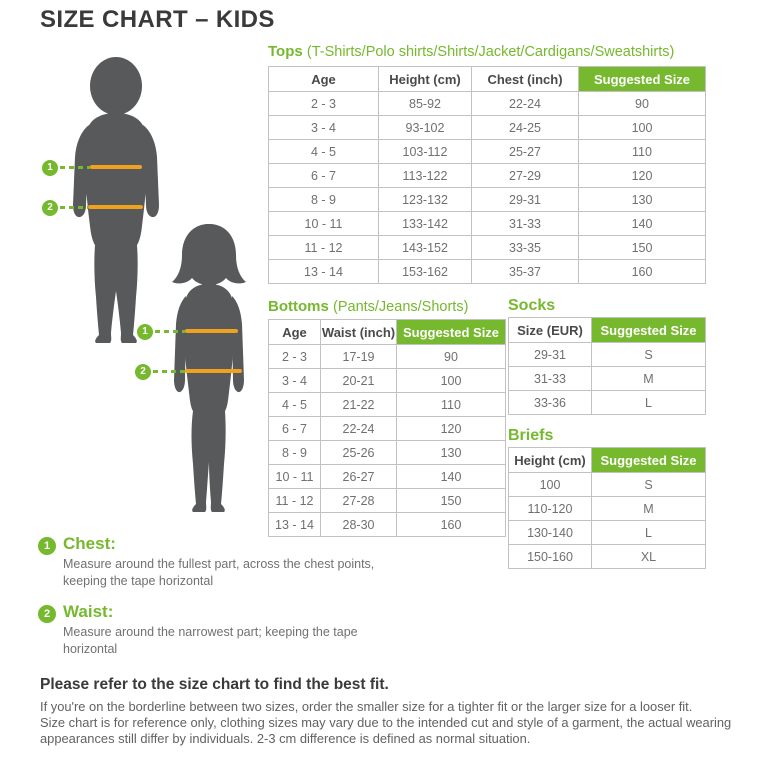 The image size is (759, 759). Describe the element at coordinates (47, 546) in the screenshot. I see `chest-note-badge: 1` at that location.